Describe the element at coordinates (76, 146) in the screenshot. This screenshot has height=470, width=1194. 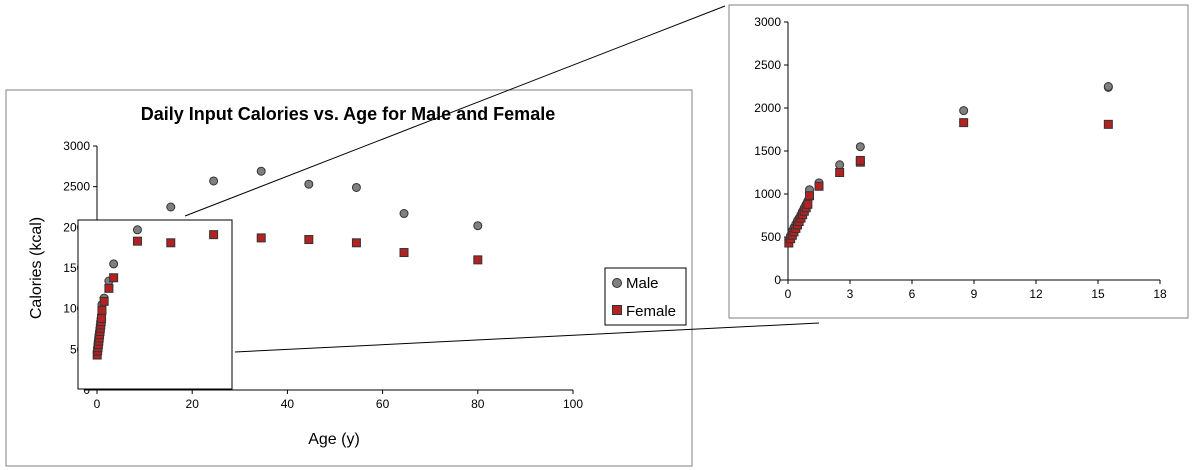
I see `main-y-tick-label: 3000` at that location.